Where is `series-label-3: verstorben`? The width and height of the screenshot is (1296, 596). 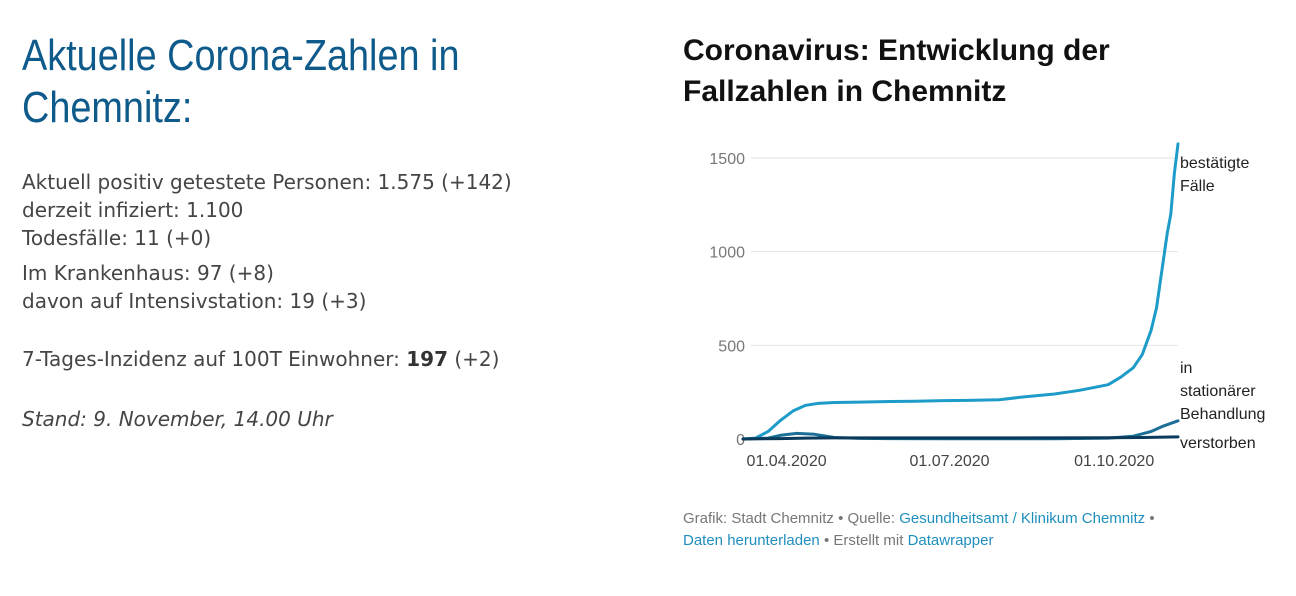 series-label-3: verstorben is located at coordinates (1218, 443).